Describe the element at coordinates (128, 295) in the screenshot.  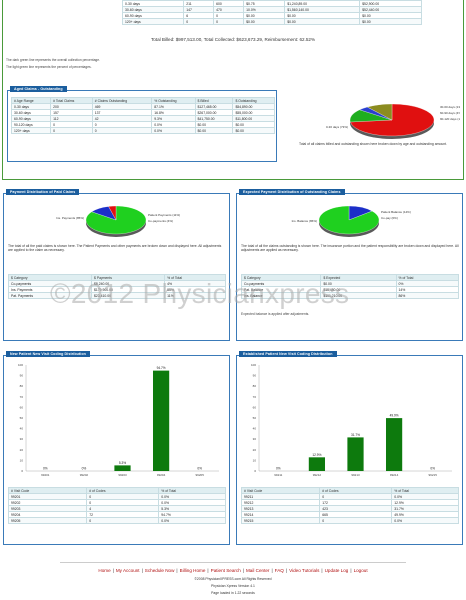
I see `table-cell: $23,410.00` at that location.